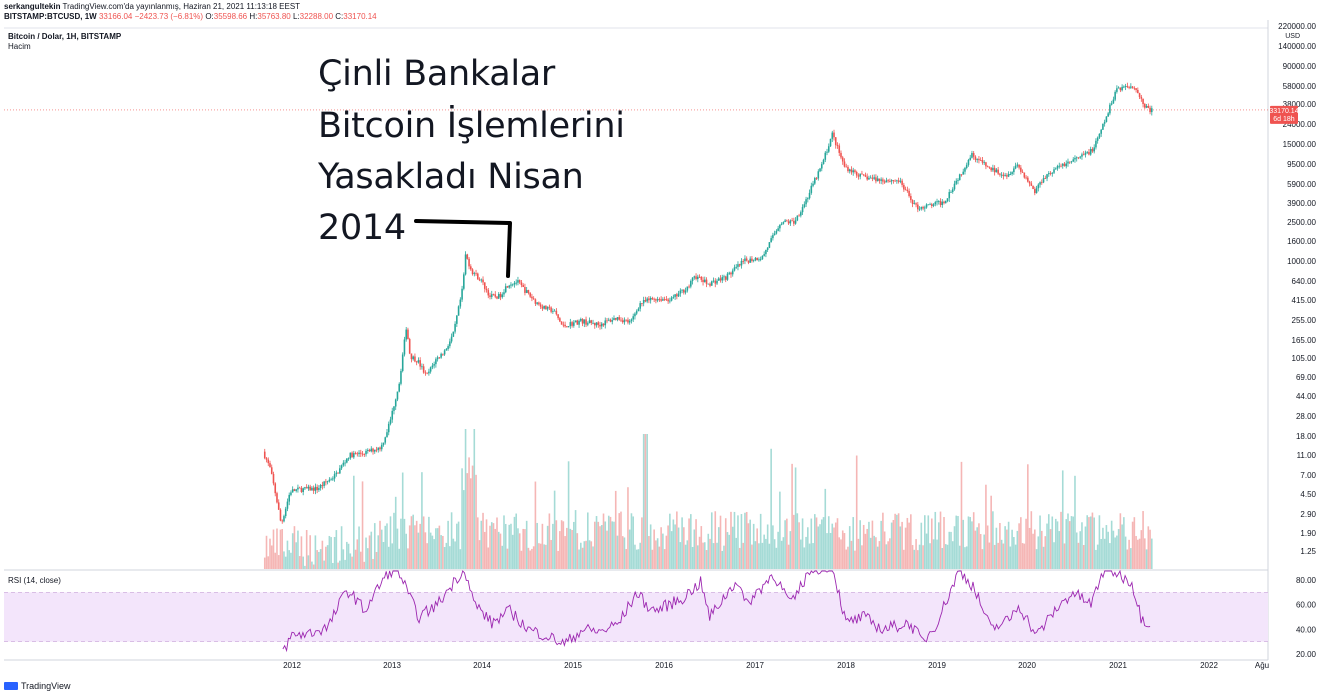  What do you see at coordinates (32, 6) in the screenshot?
I see `author-name: serkangultekin` at bounding box center [32, 6].